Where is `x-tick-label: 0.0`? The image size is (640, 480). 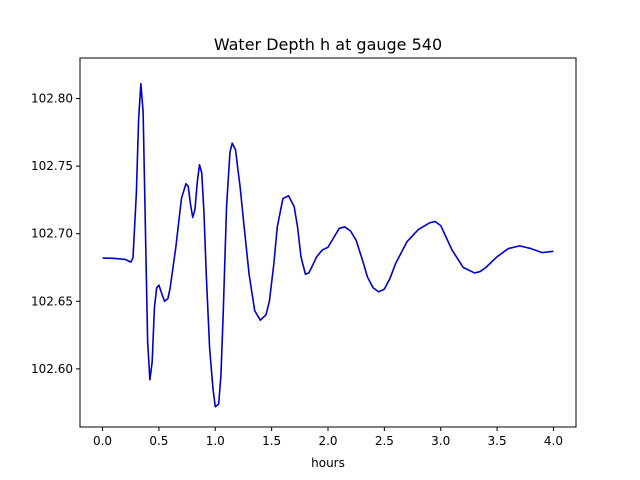 x-tick-label: 0.0 is located at coordinates (102, 441).